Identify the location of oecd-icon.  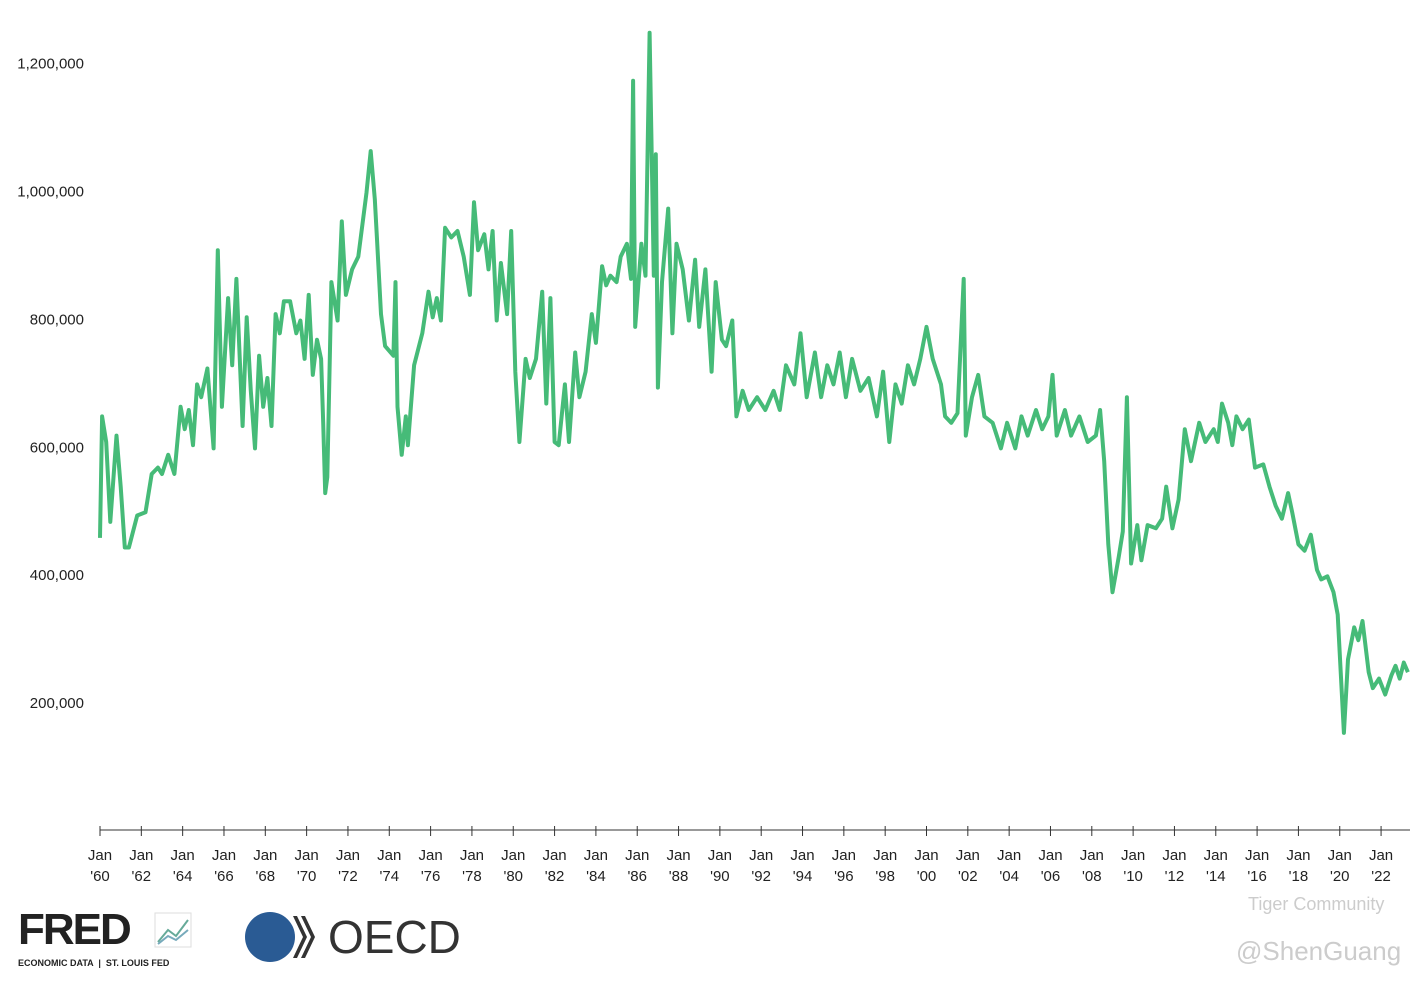
(280, 937).